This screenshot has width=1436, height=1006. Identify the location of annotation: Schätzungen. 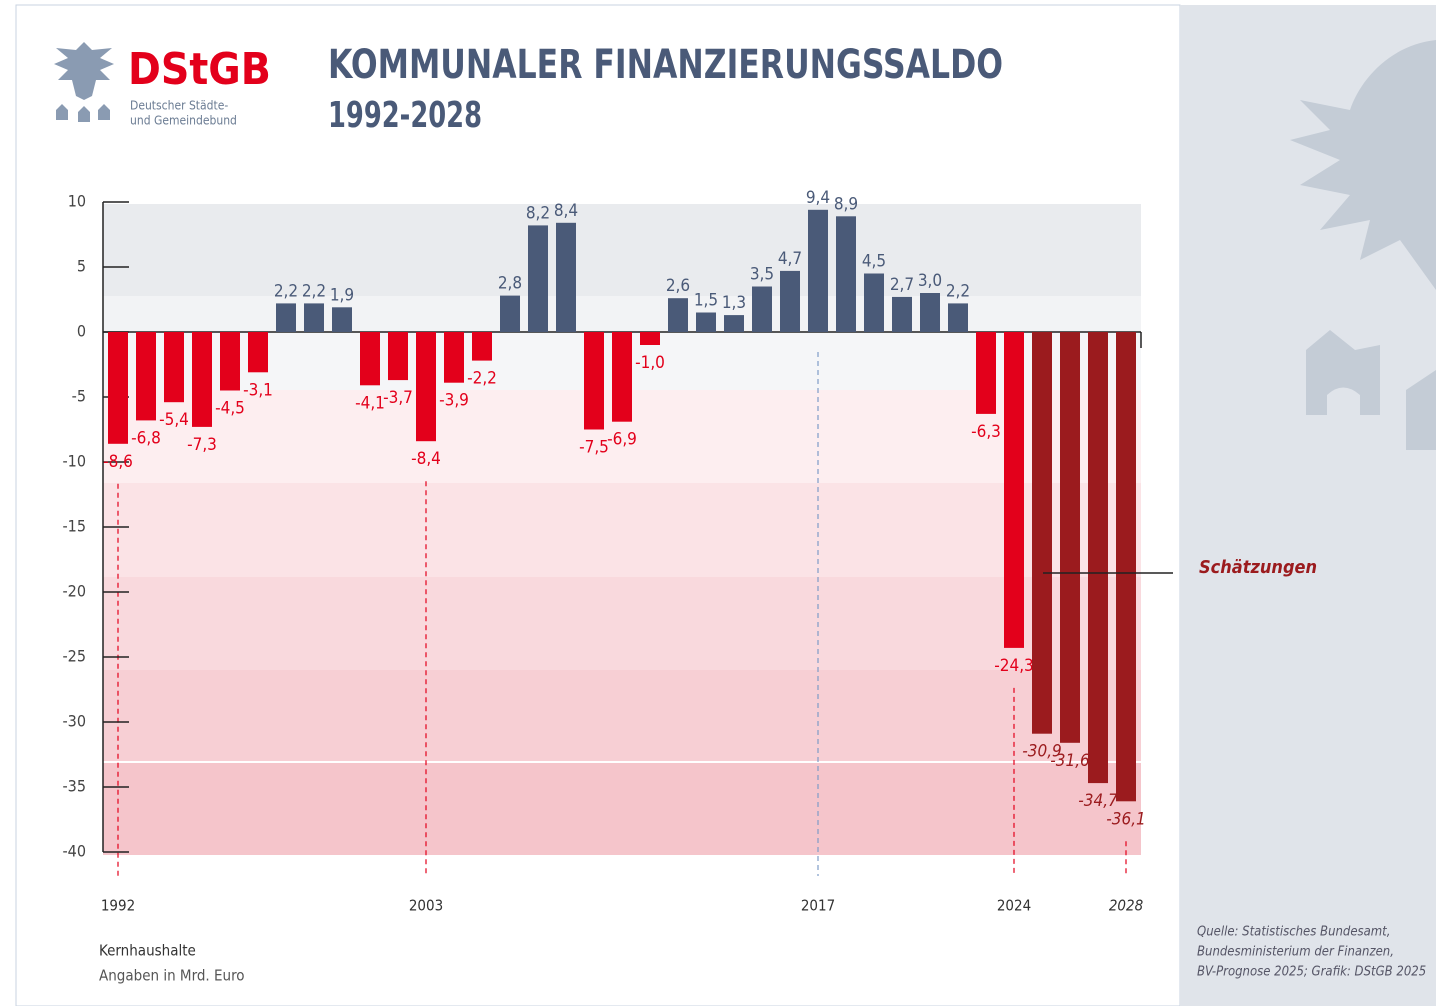
(1258, 567).